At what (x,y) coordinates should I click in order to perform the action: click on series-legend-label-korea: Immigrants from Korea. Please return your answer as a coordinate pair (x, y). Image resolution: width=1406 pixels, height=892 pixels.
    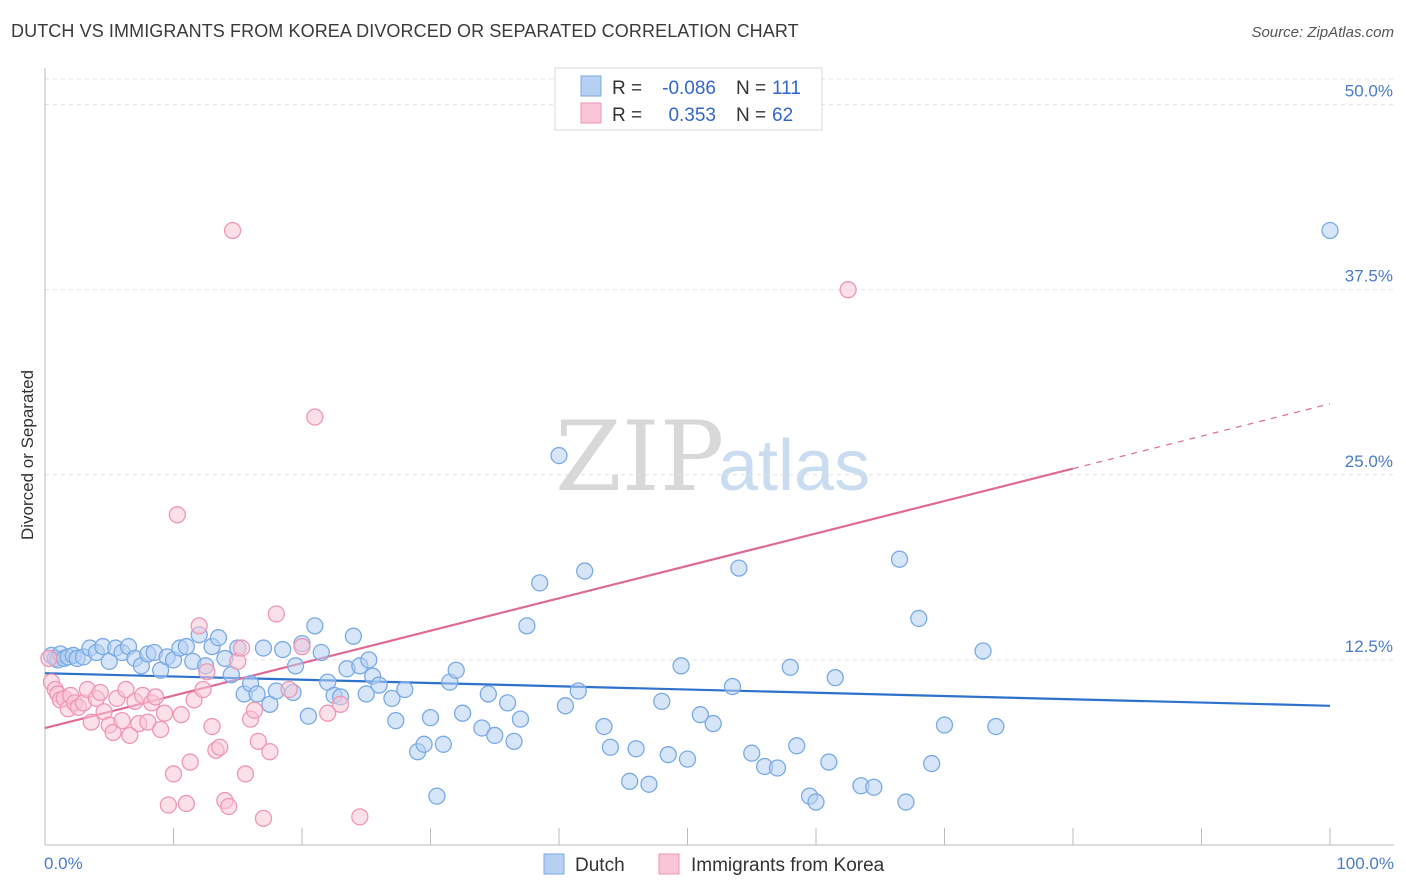
    Looking at the image, I should click on (788, 865).